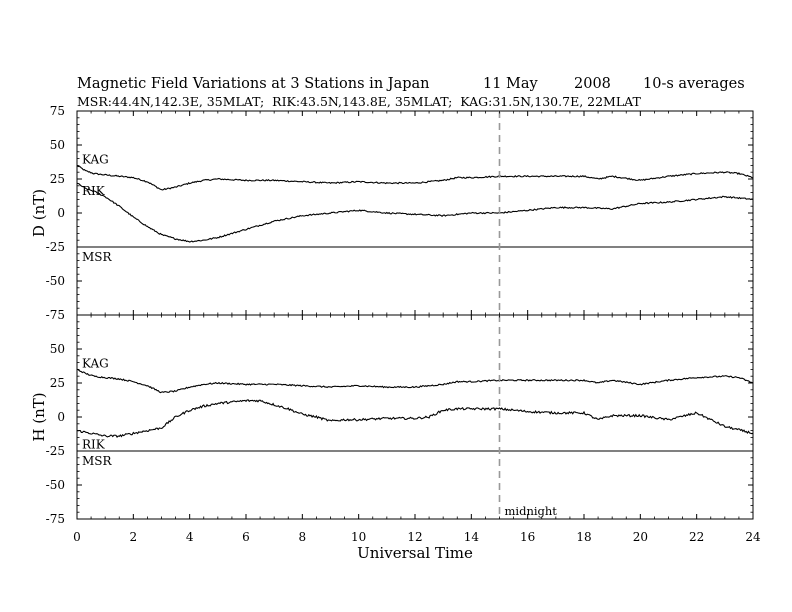  I want to click on y-tick-label: 75, so click(57, 111).